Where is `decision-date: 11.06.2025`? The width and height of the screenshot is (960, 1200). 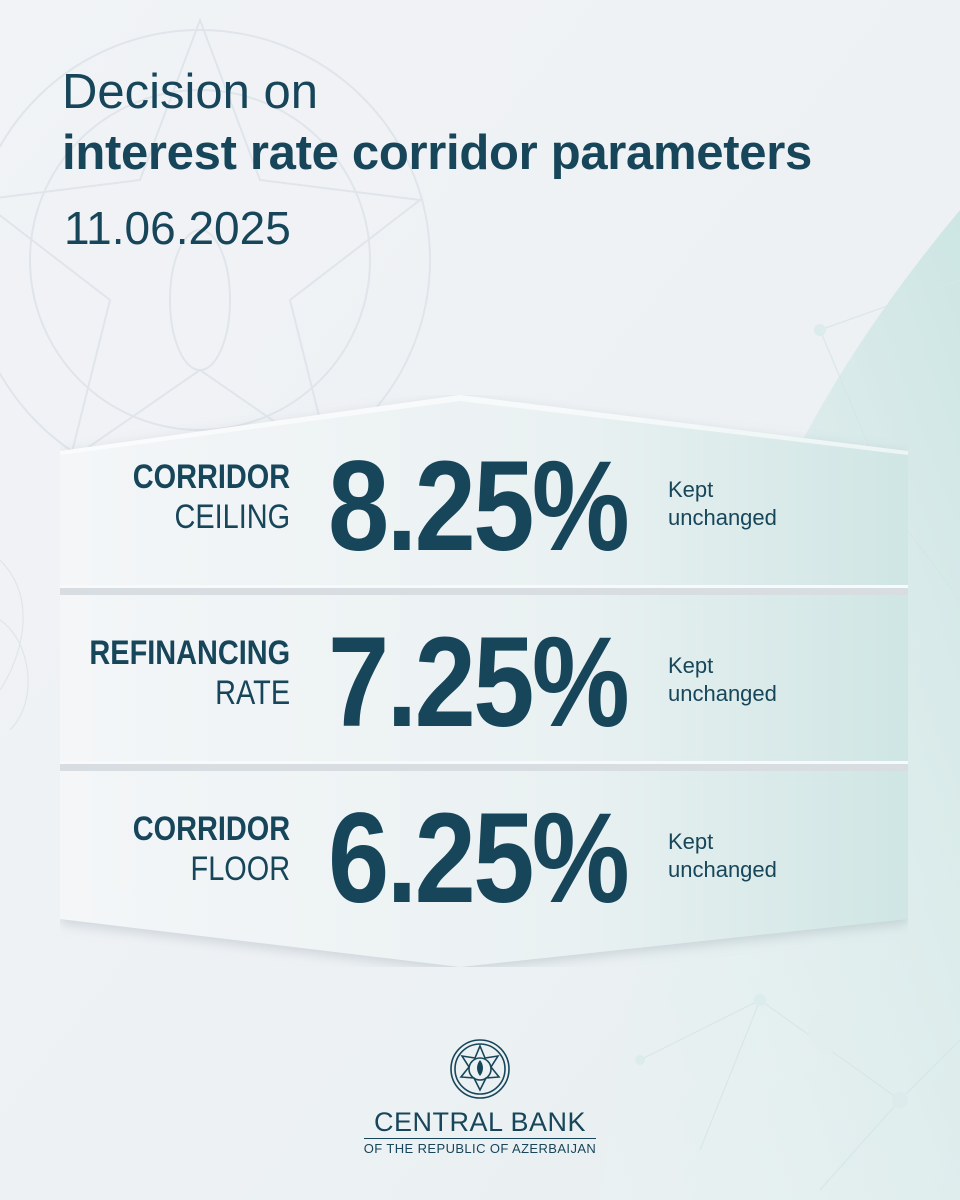
decision-date: 11.06.2025 is located at coordinates (177, 228).